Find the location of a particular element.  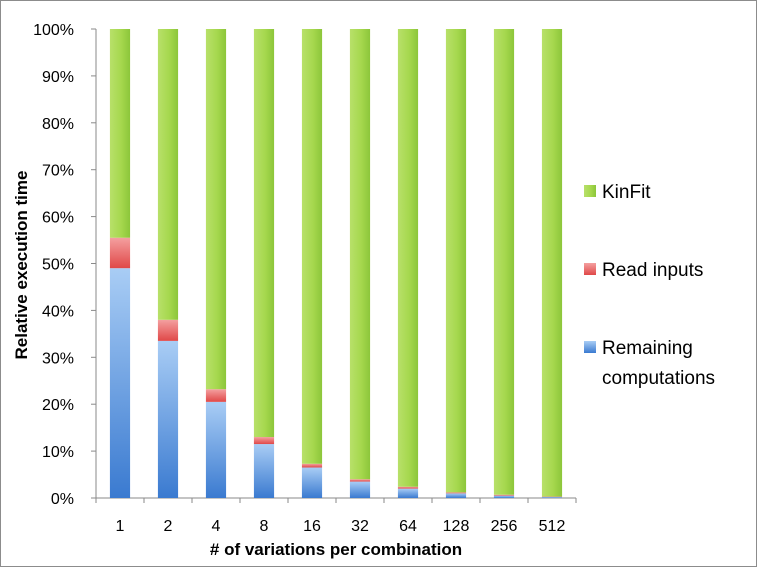

x-tick-label: 1 is located at coordinates (120, 526).